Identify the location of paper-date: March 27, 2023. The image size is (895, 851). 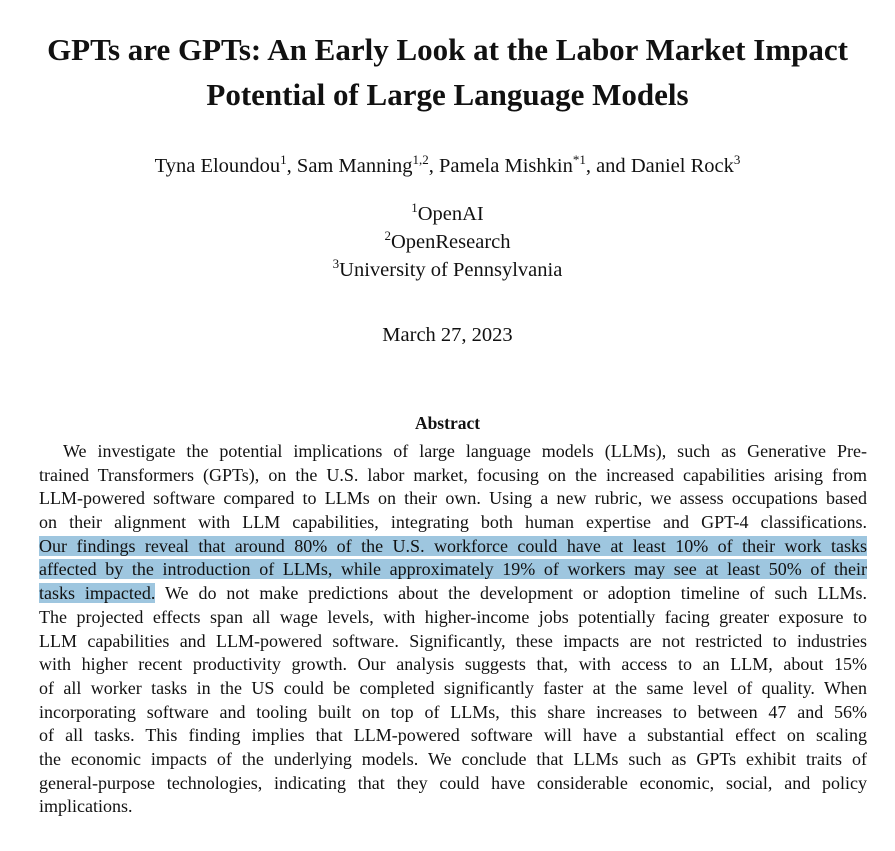
(447, 335).